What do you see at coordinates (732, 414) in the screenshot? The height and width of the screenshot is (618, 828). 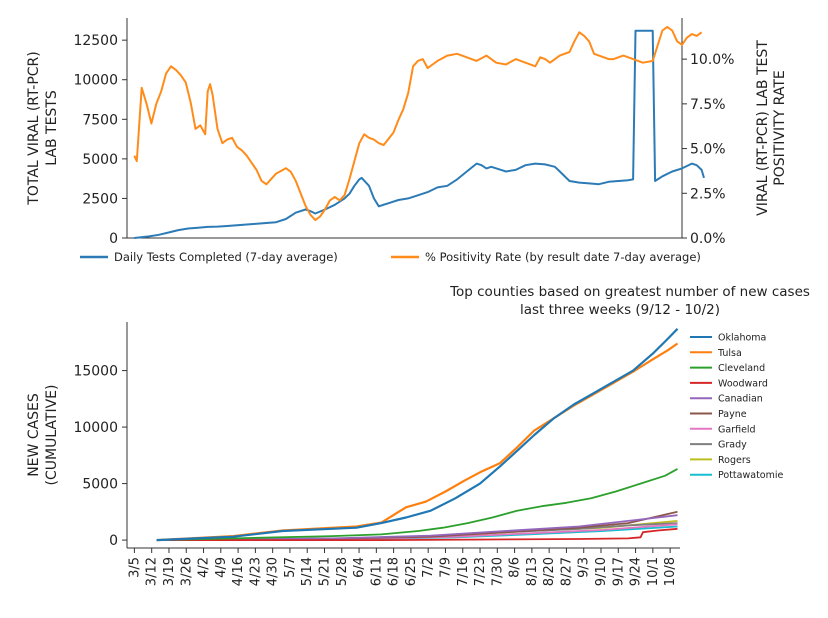 I see `c2-legend-label-payne: Payne` at bounding box center [732, 414].